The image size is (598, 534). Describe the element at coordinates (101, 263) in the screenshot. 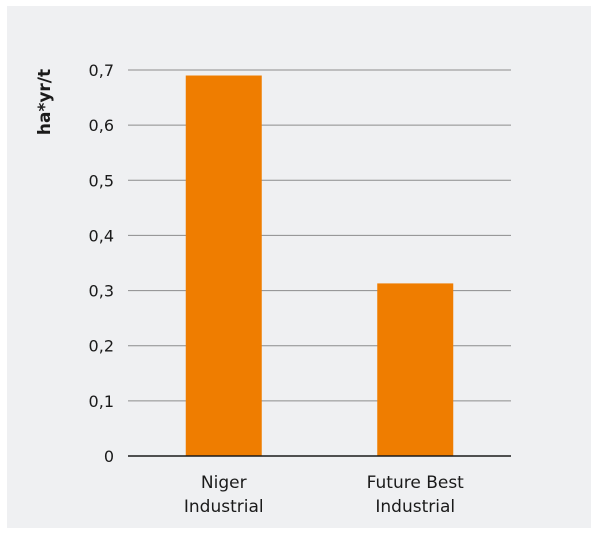

I see `y-tick-labels: 0 0,1 0,2 0,3 0,4 0,5 0,6 0,7` at that location.